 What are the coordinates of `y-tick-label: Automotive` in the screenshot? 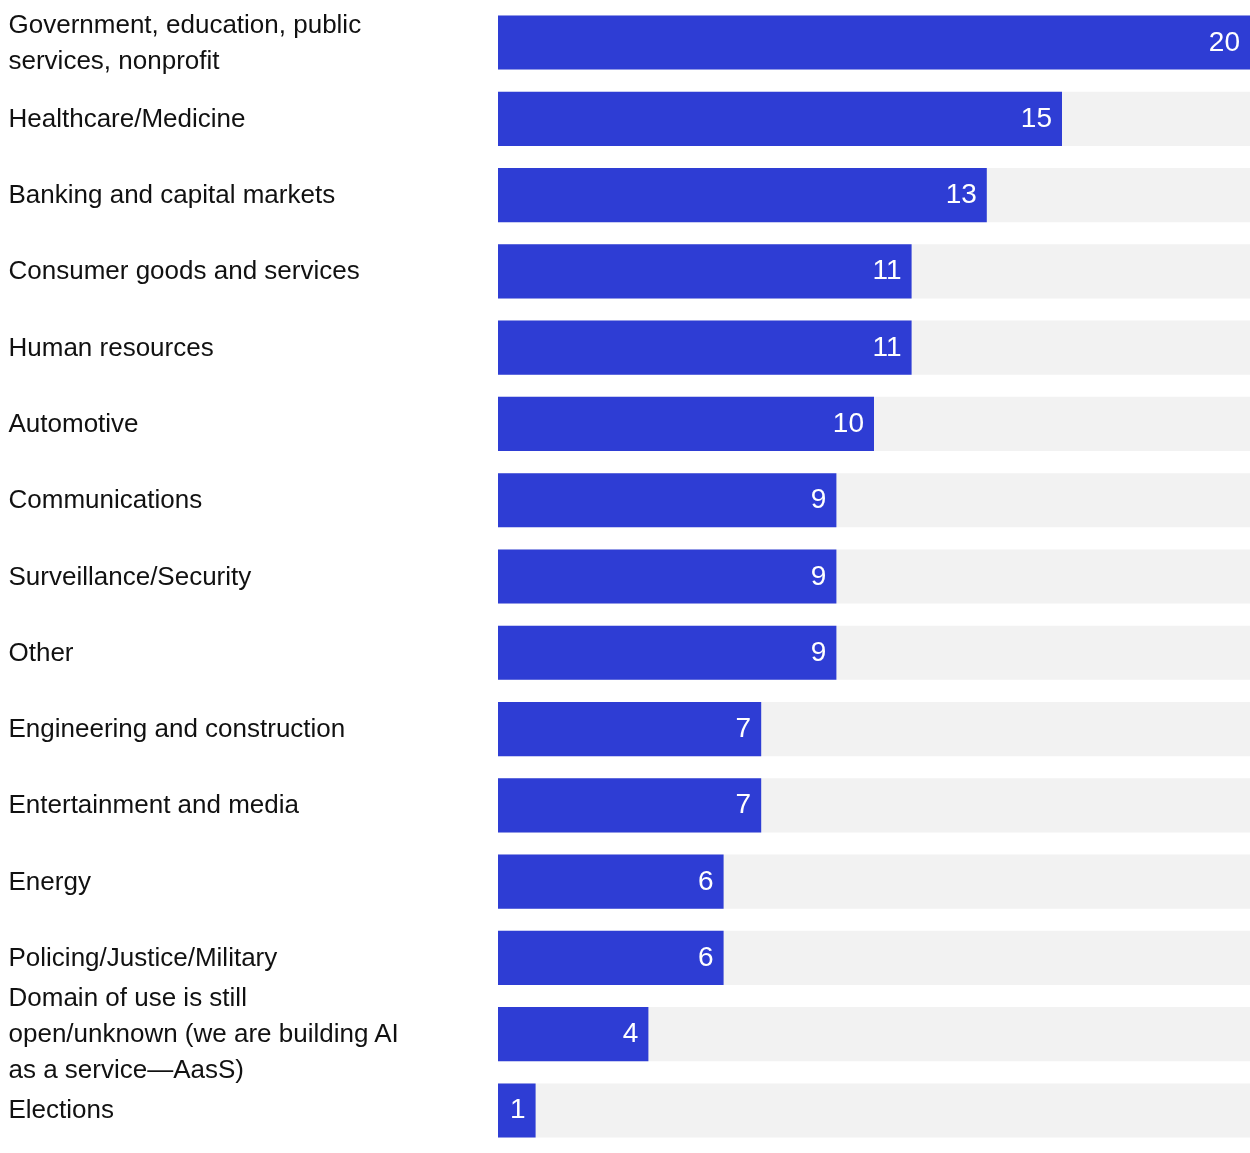 It's located at (73, 422).